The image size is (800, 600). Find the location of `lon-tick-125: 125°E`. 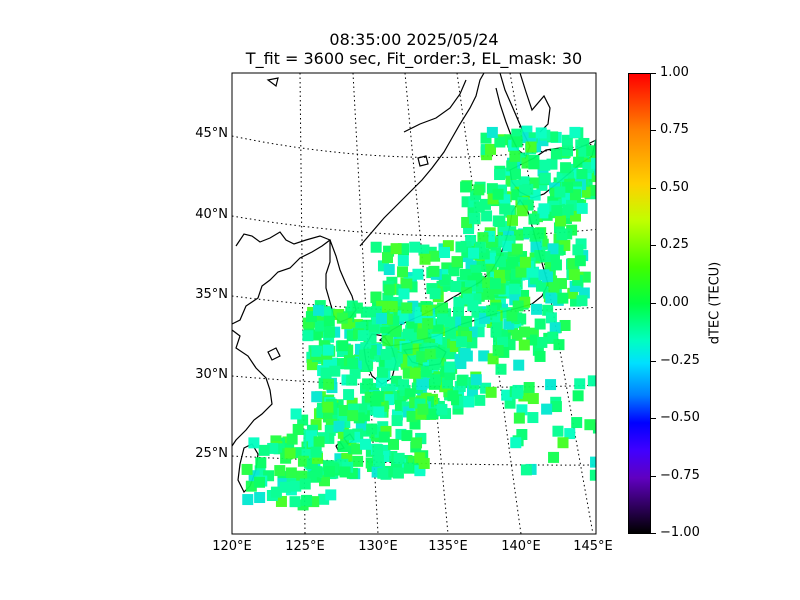

lon-tick-125: 125°E is located at coordinates (305, 546).